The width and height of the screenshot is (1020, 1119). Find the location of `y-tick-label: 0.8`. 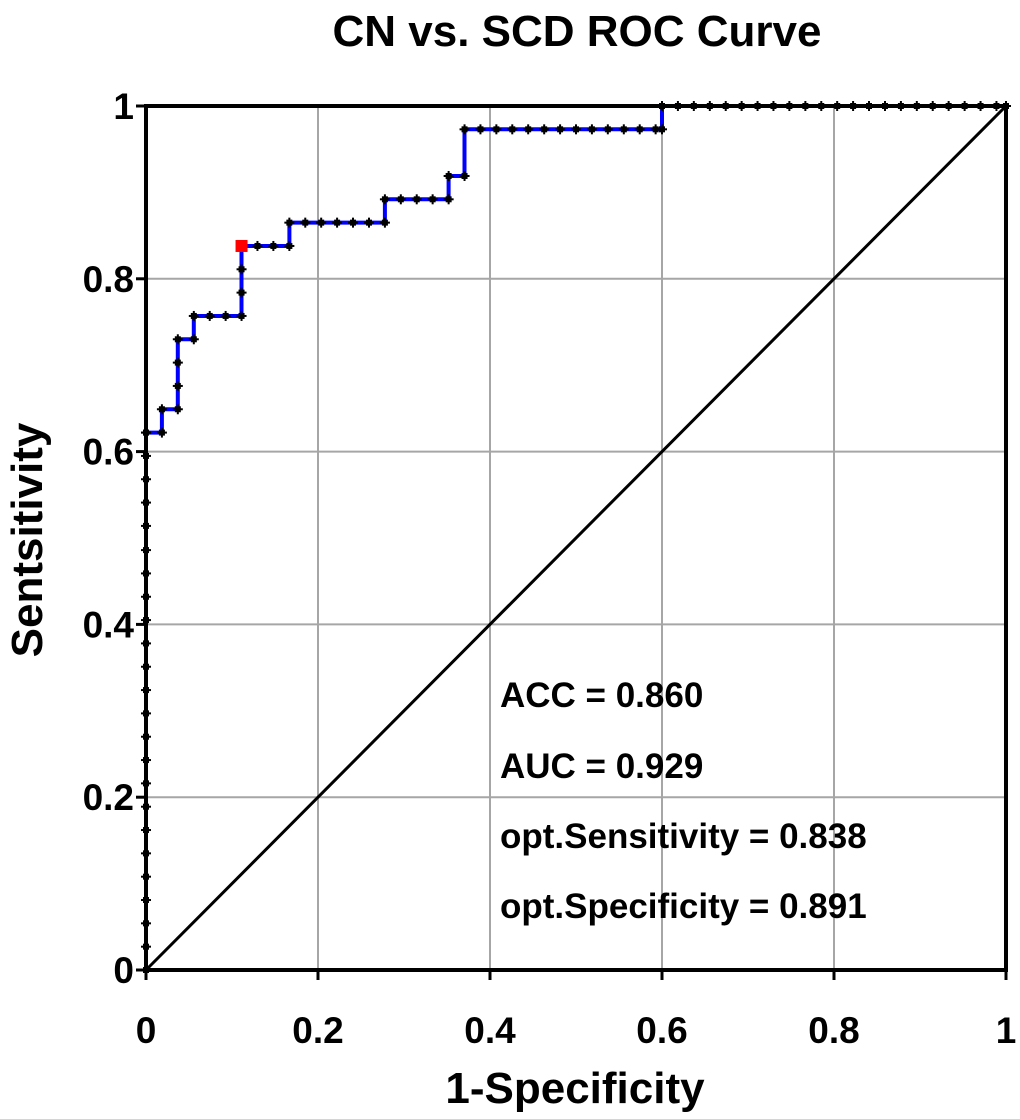

y-tick-label: 0.8 is located at coordinates (108, 279).